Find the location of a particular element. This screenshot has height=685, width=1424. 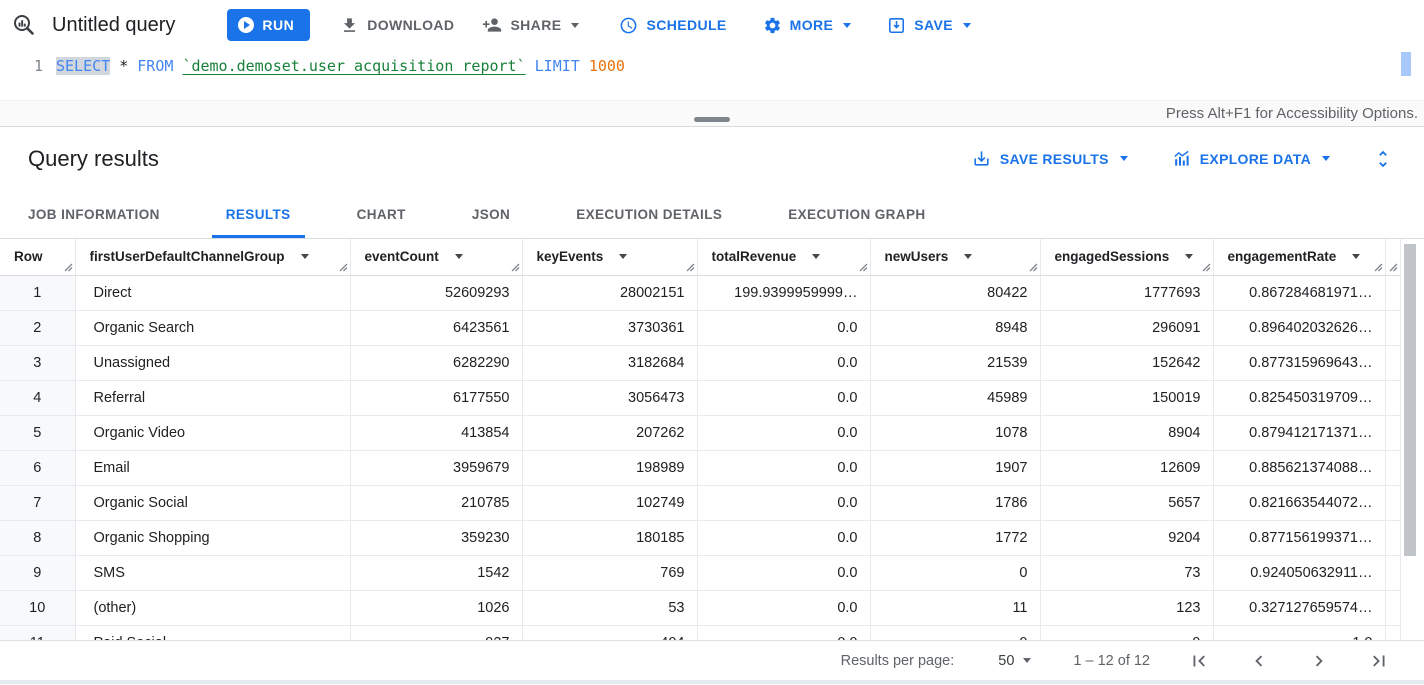

table-cell: 53 is located at coordinates (610, 608).